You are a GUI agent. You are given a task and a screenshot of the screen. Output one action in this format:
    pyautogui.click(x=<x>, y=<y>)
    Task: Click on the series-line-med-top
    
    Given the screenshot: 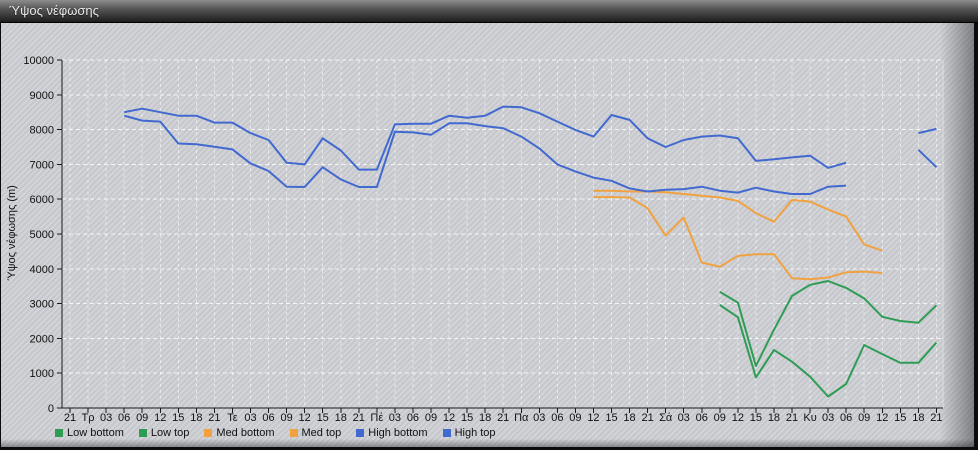 What is the action you would take?
    pyautogui.click(x=738, y=220)
    